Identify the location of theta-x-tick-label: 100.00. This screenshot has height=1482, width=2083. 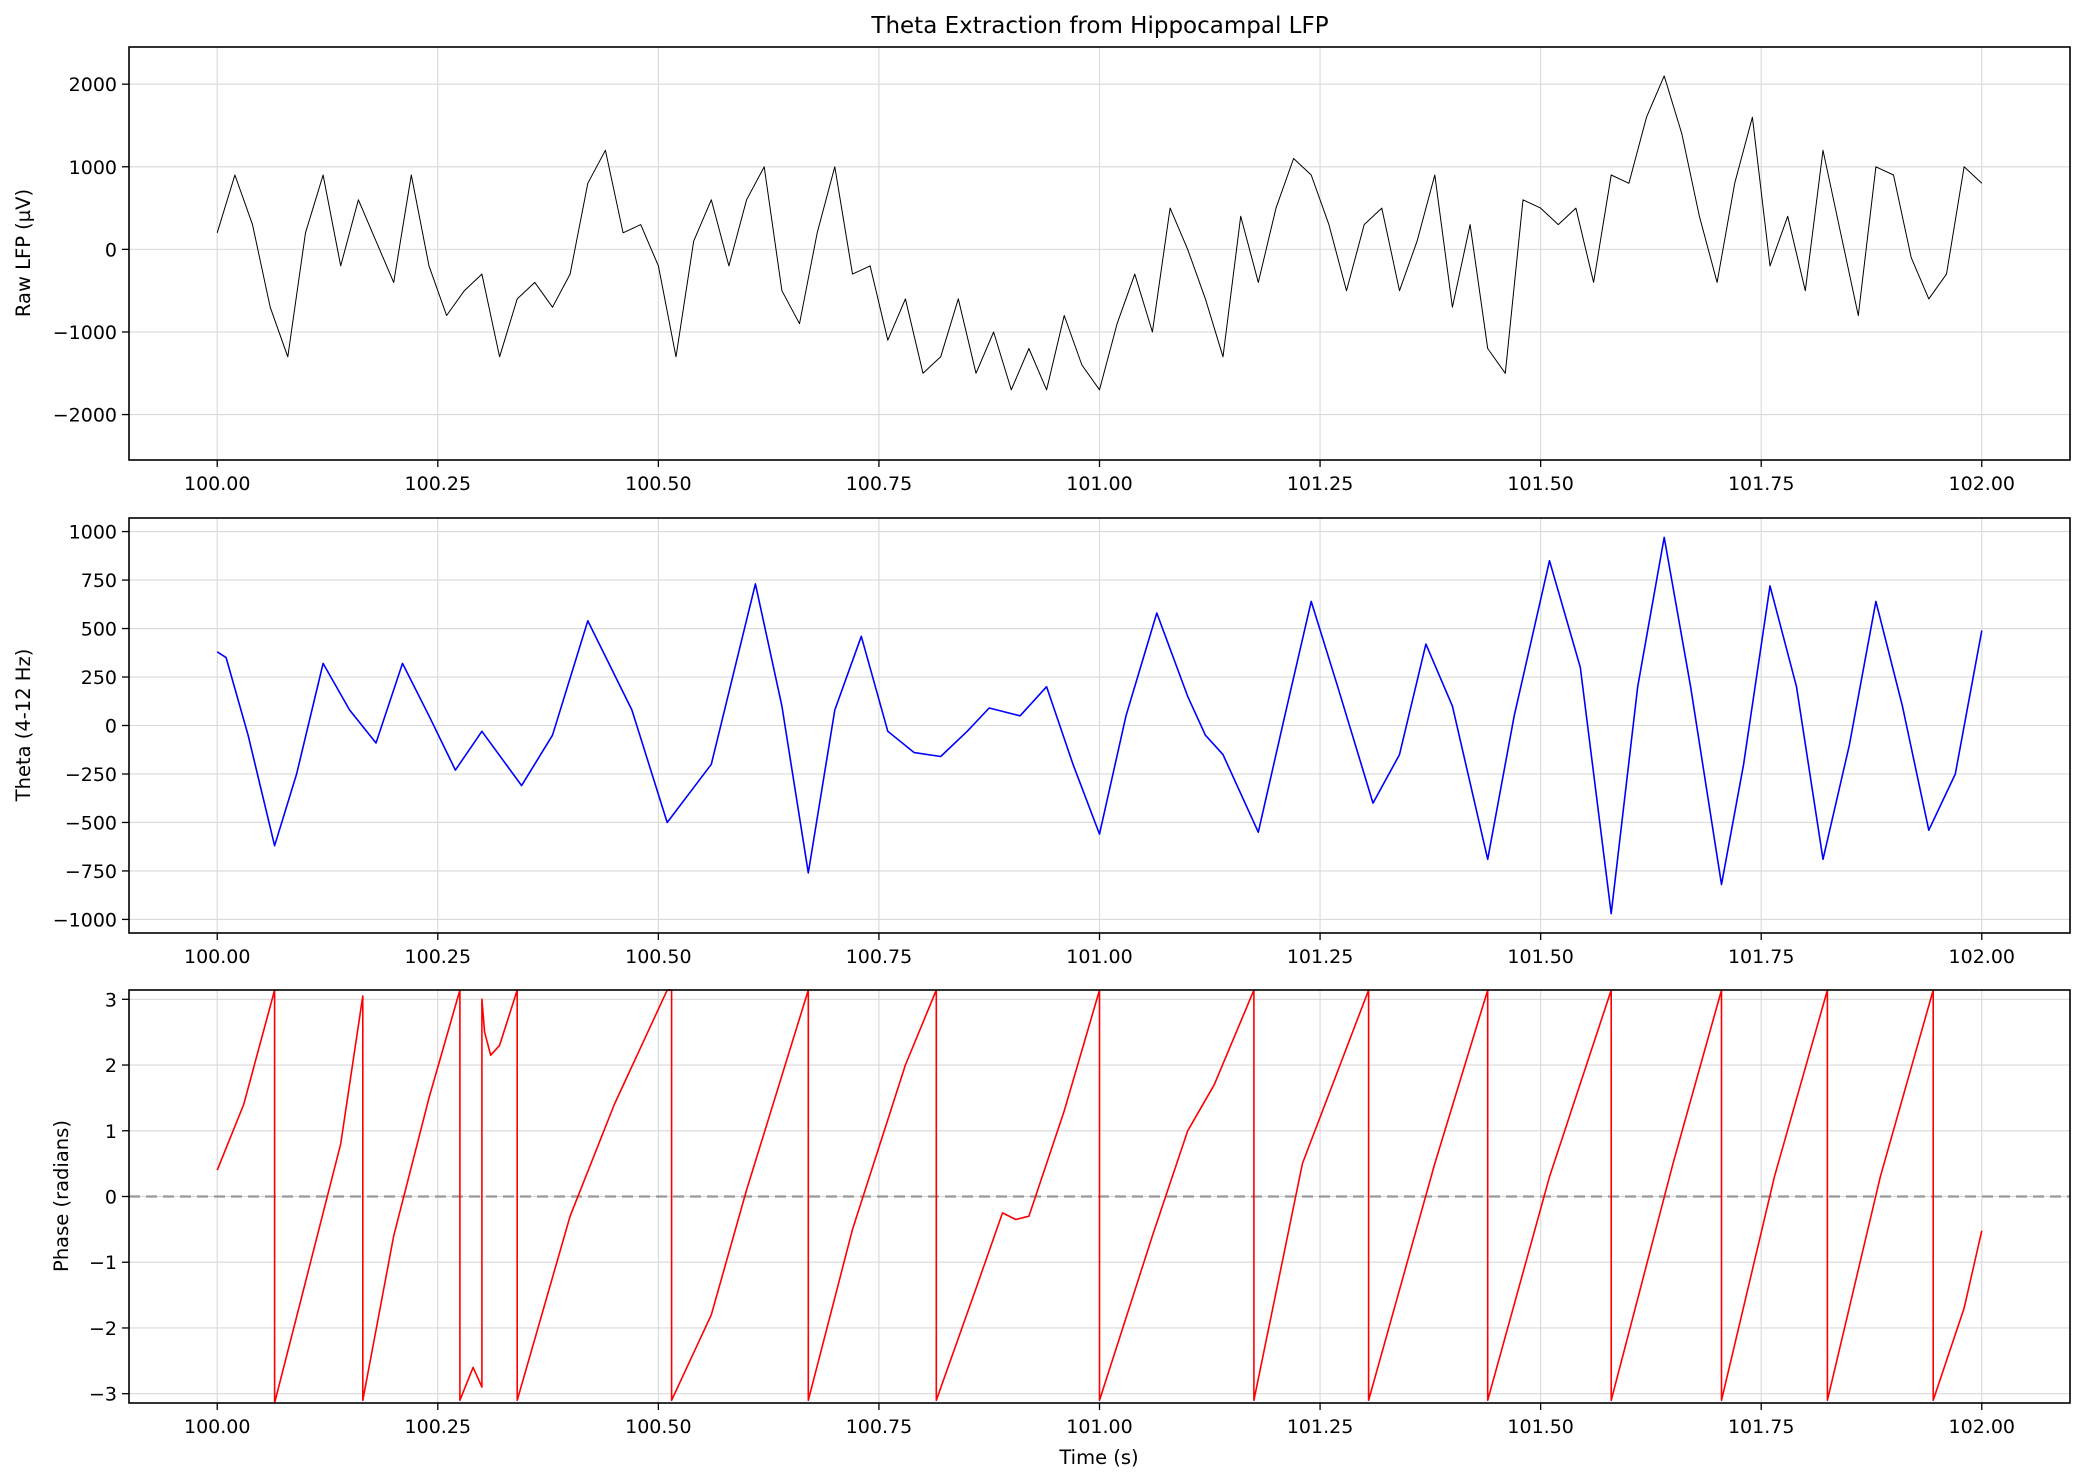
(217, 957).